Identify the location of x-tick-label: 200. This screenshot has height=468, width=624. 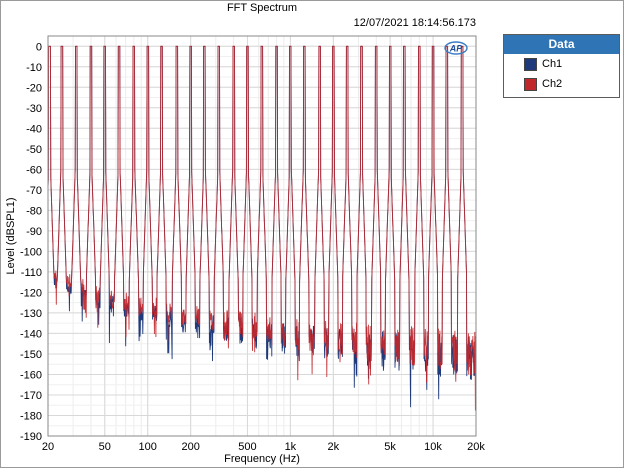
(190, 447).